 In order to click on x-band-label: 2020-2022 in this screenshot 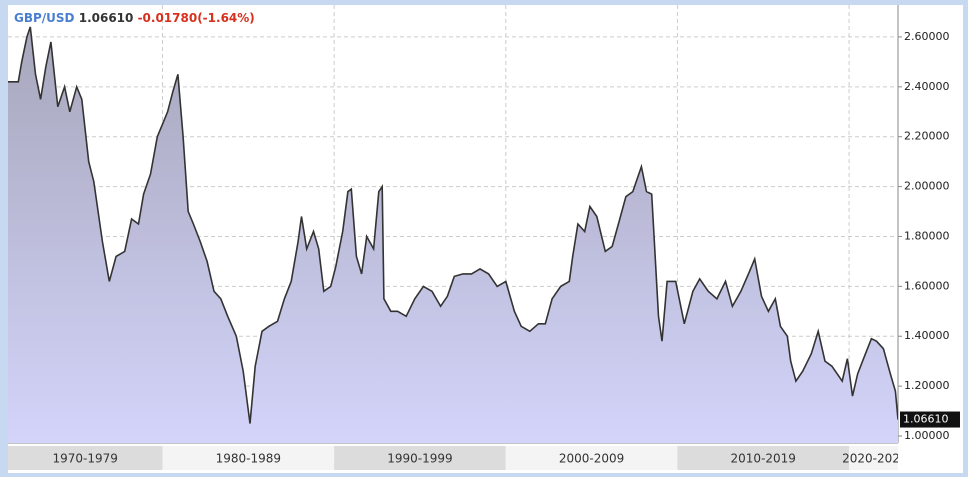, I will do `click(874, 459)`.